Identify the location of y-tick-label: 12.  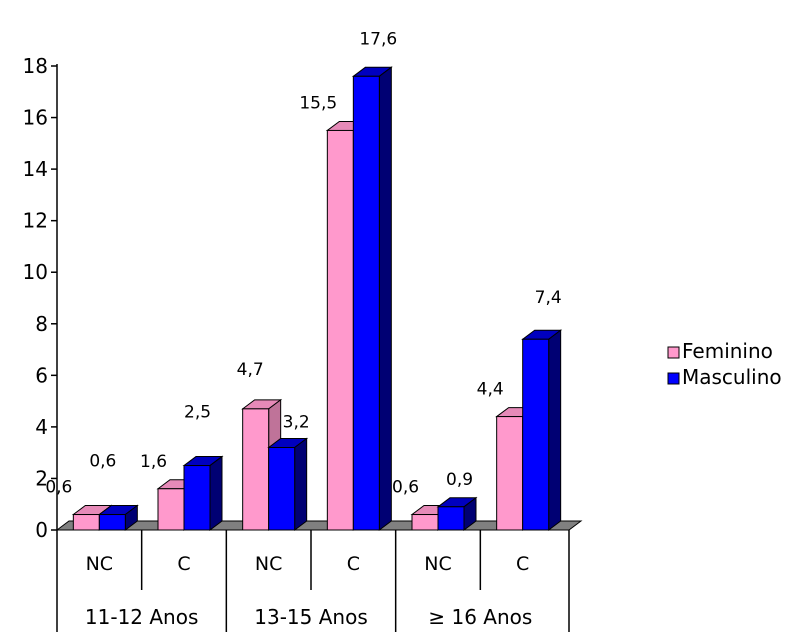
(35, 221).